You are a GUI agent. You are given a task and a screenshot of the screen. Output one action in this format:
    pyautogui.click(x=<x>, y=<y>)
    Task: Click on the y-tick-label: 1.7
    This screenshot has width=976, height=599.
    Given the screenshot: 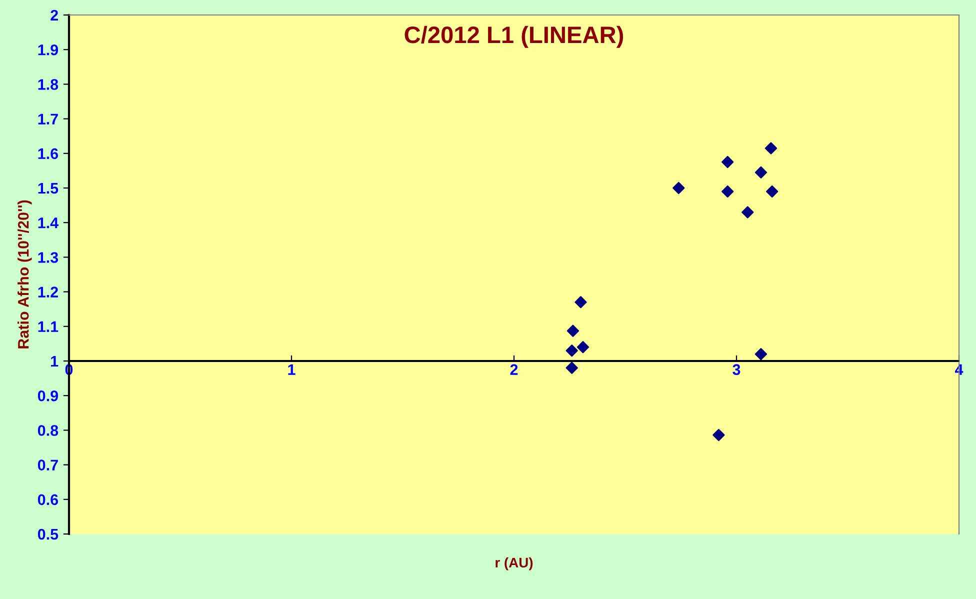 What is the action you would take?
    pyautogui.click(x=48, y=119)
    